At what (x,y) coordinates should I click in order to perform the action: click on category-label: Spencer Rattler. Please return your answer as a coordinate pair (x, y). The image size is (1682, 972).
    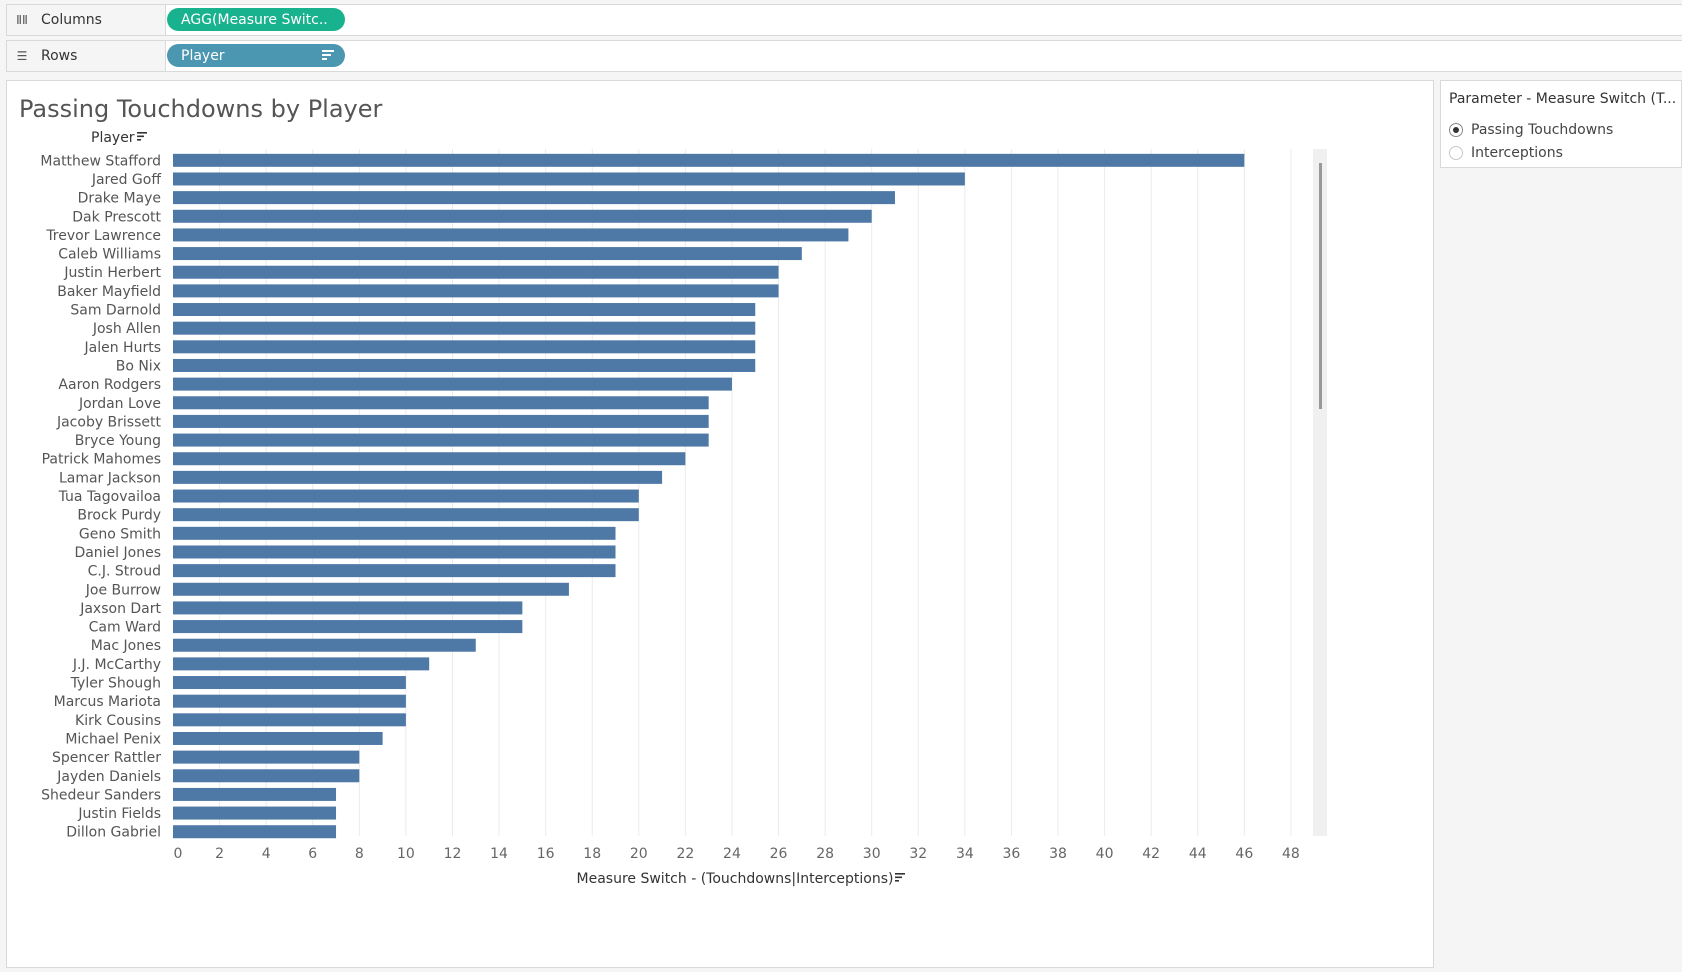
    Looking at the image, I should click on (106, 758).